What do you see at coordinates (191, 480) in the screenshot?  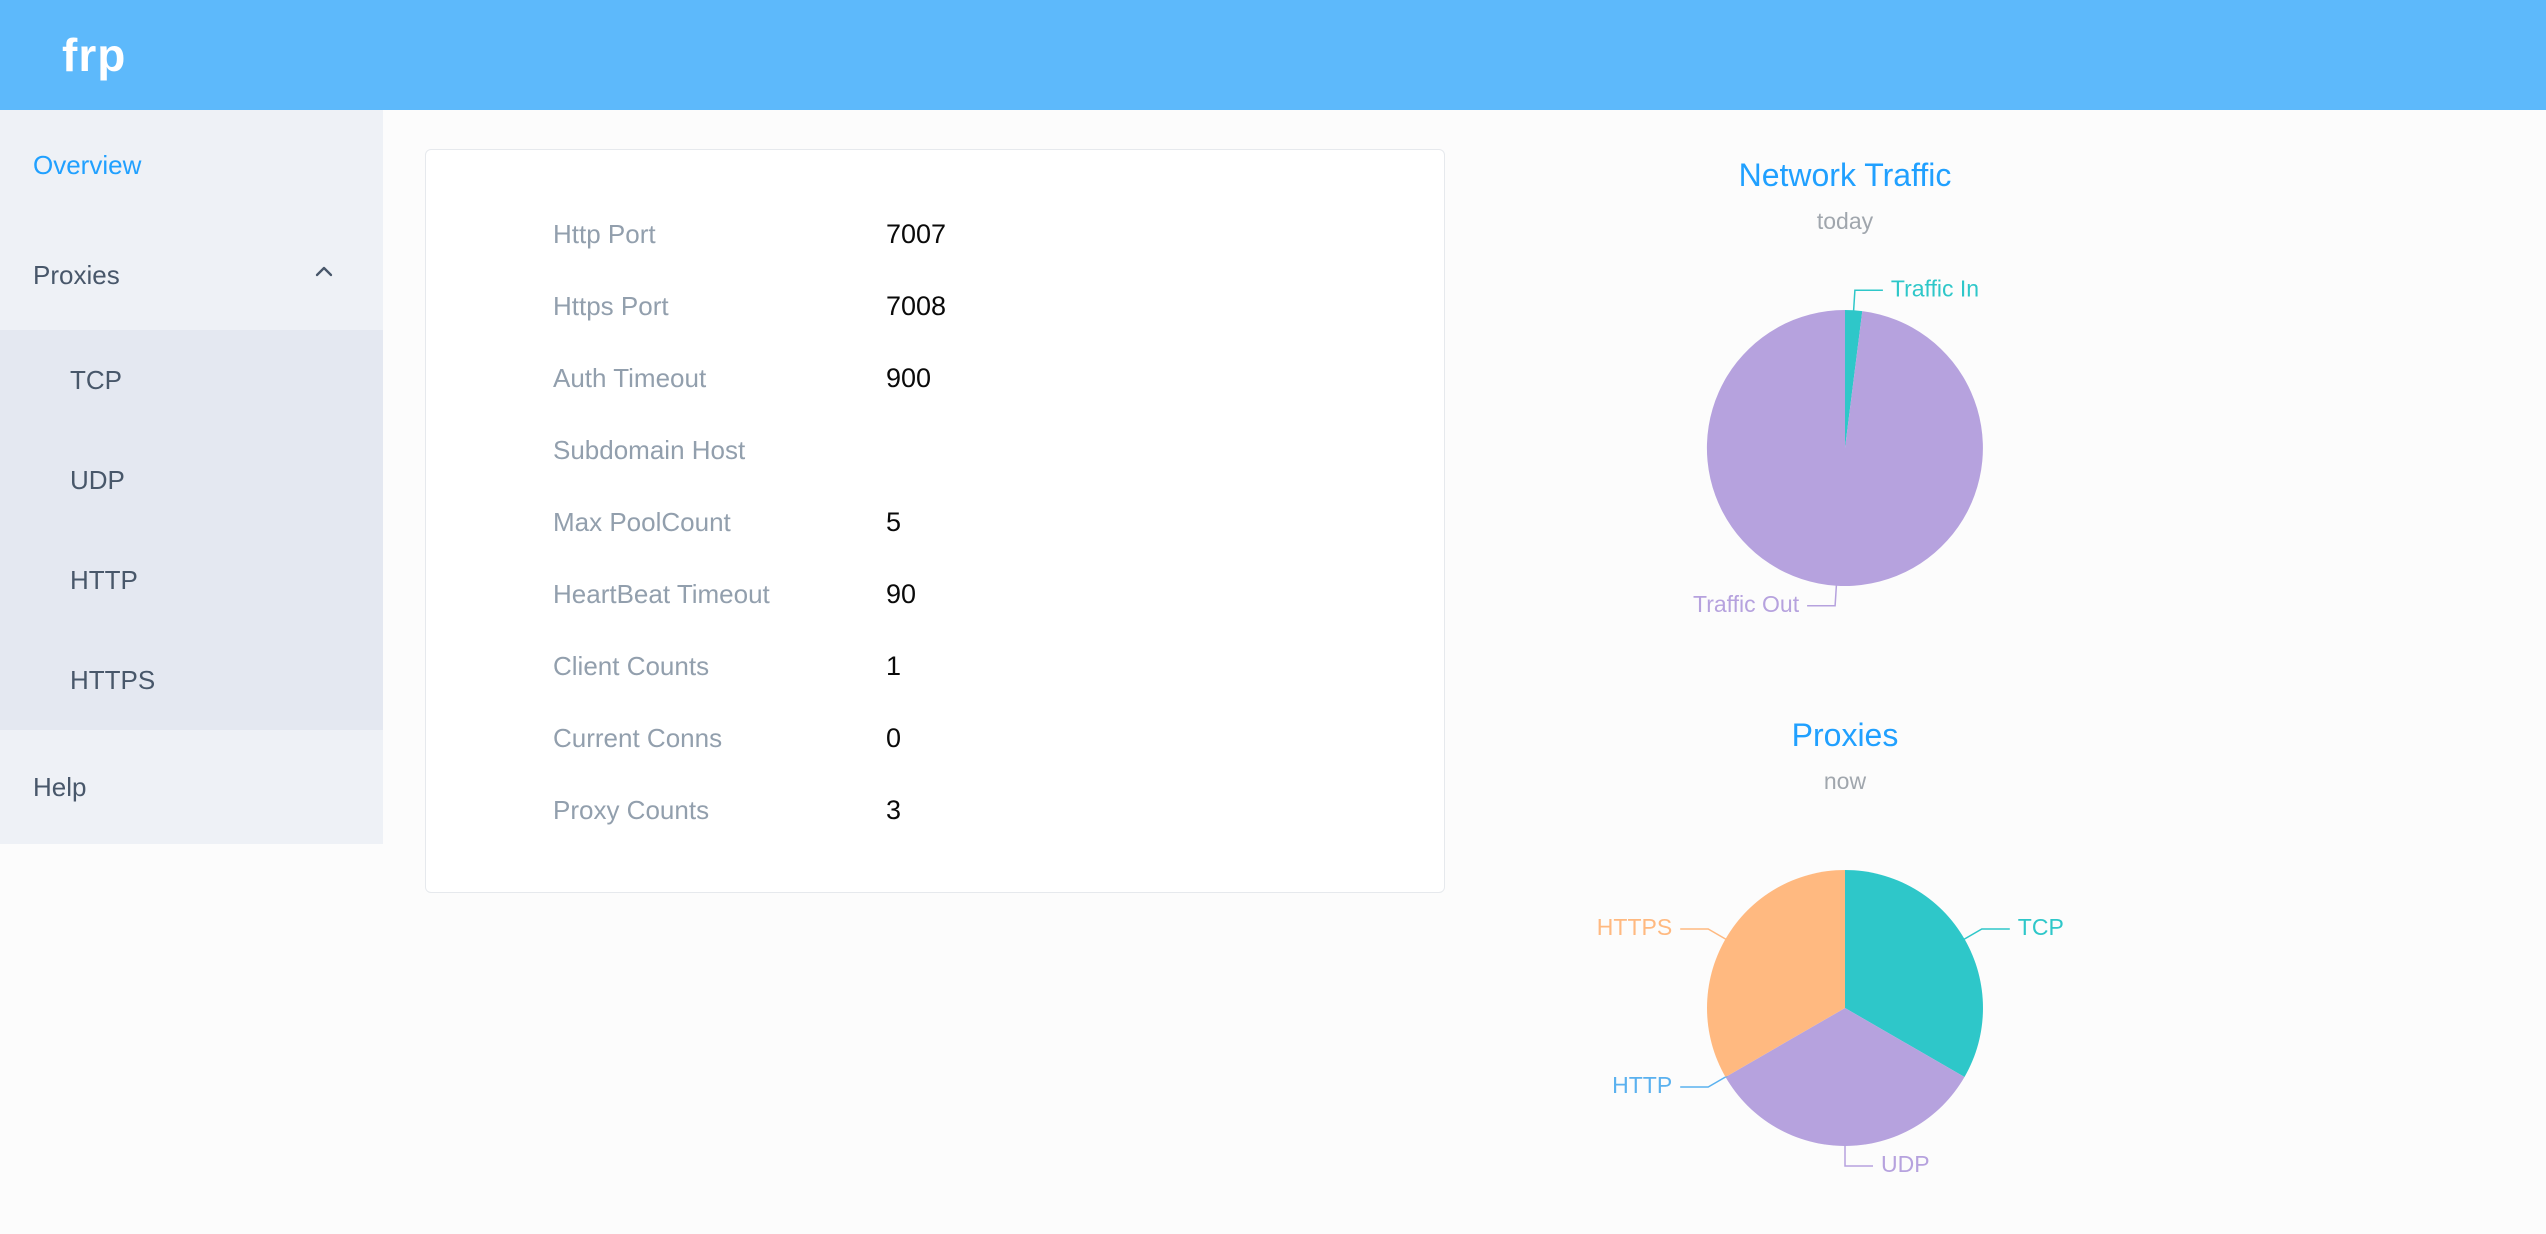 I see `sidebar-item-udp: UDP` at bounding box center [191, 480].